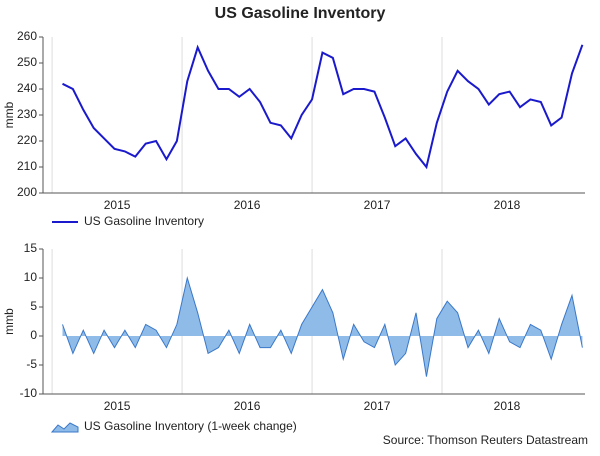 Image resolution: width=600 pixels, height=456 pixels. I want to click on y-tick-label: 5, so click(33, 306).